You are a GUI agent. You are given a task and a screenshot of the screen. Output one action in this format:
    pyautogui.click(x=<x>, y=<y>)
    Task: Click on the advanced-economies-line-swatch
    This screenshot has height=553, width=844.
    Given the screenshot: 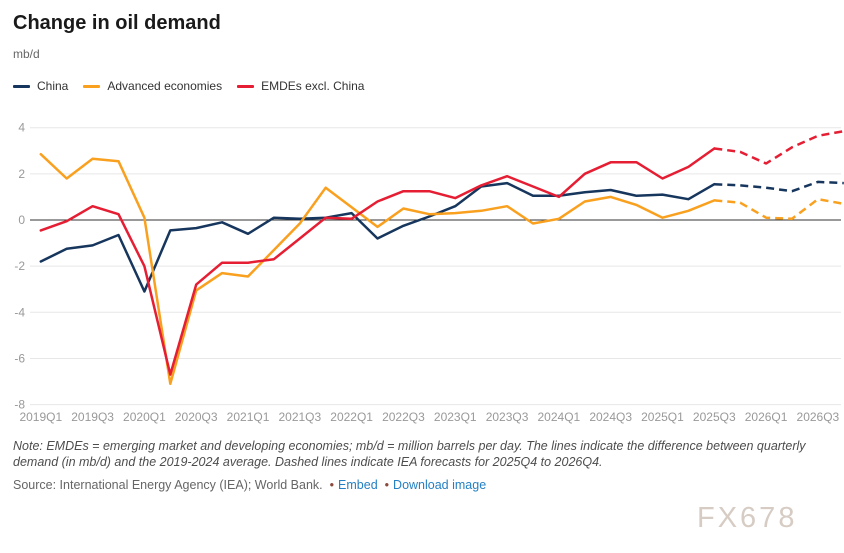 What is the action you would take?
    pyautogui.click(x=92, y=86)
    